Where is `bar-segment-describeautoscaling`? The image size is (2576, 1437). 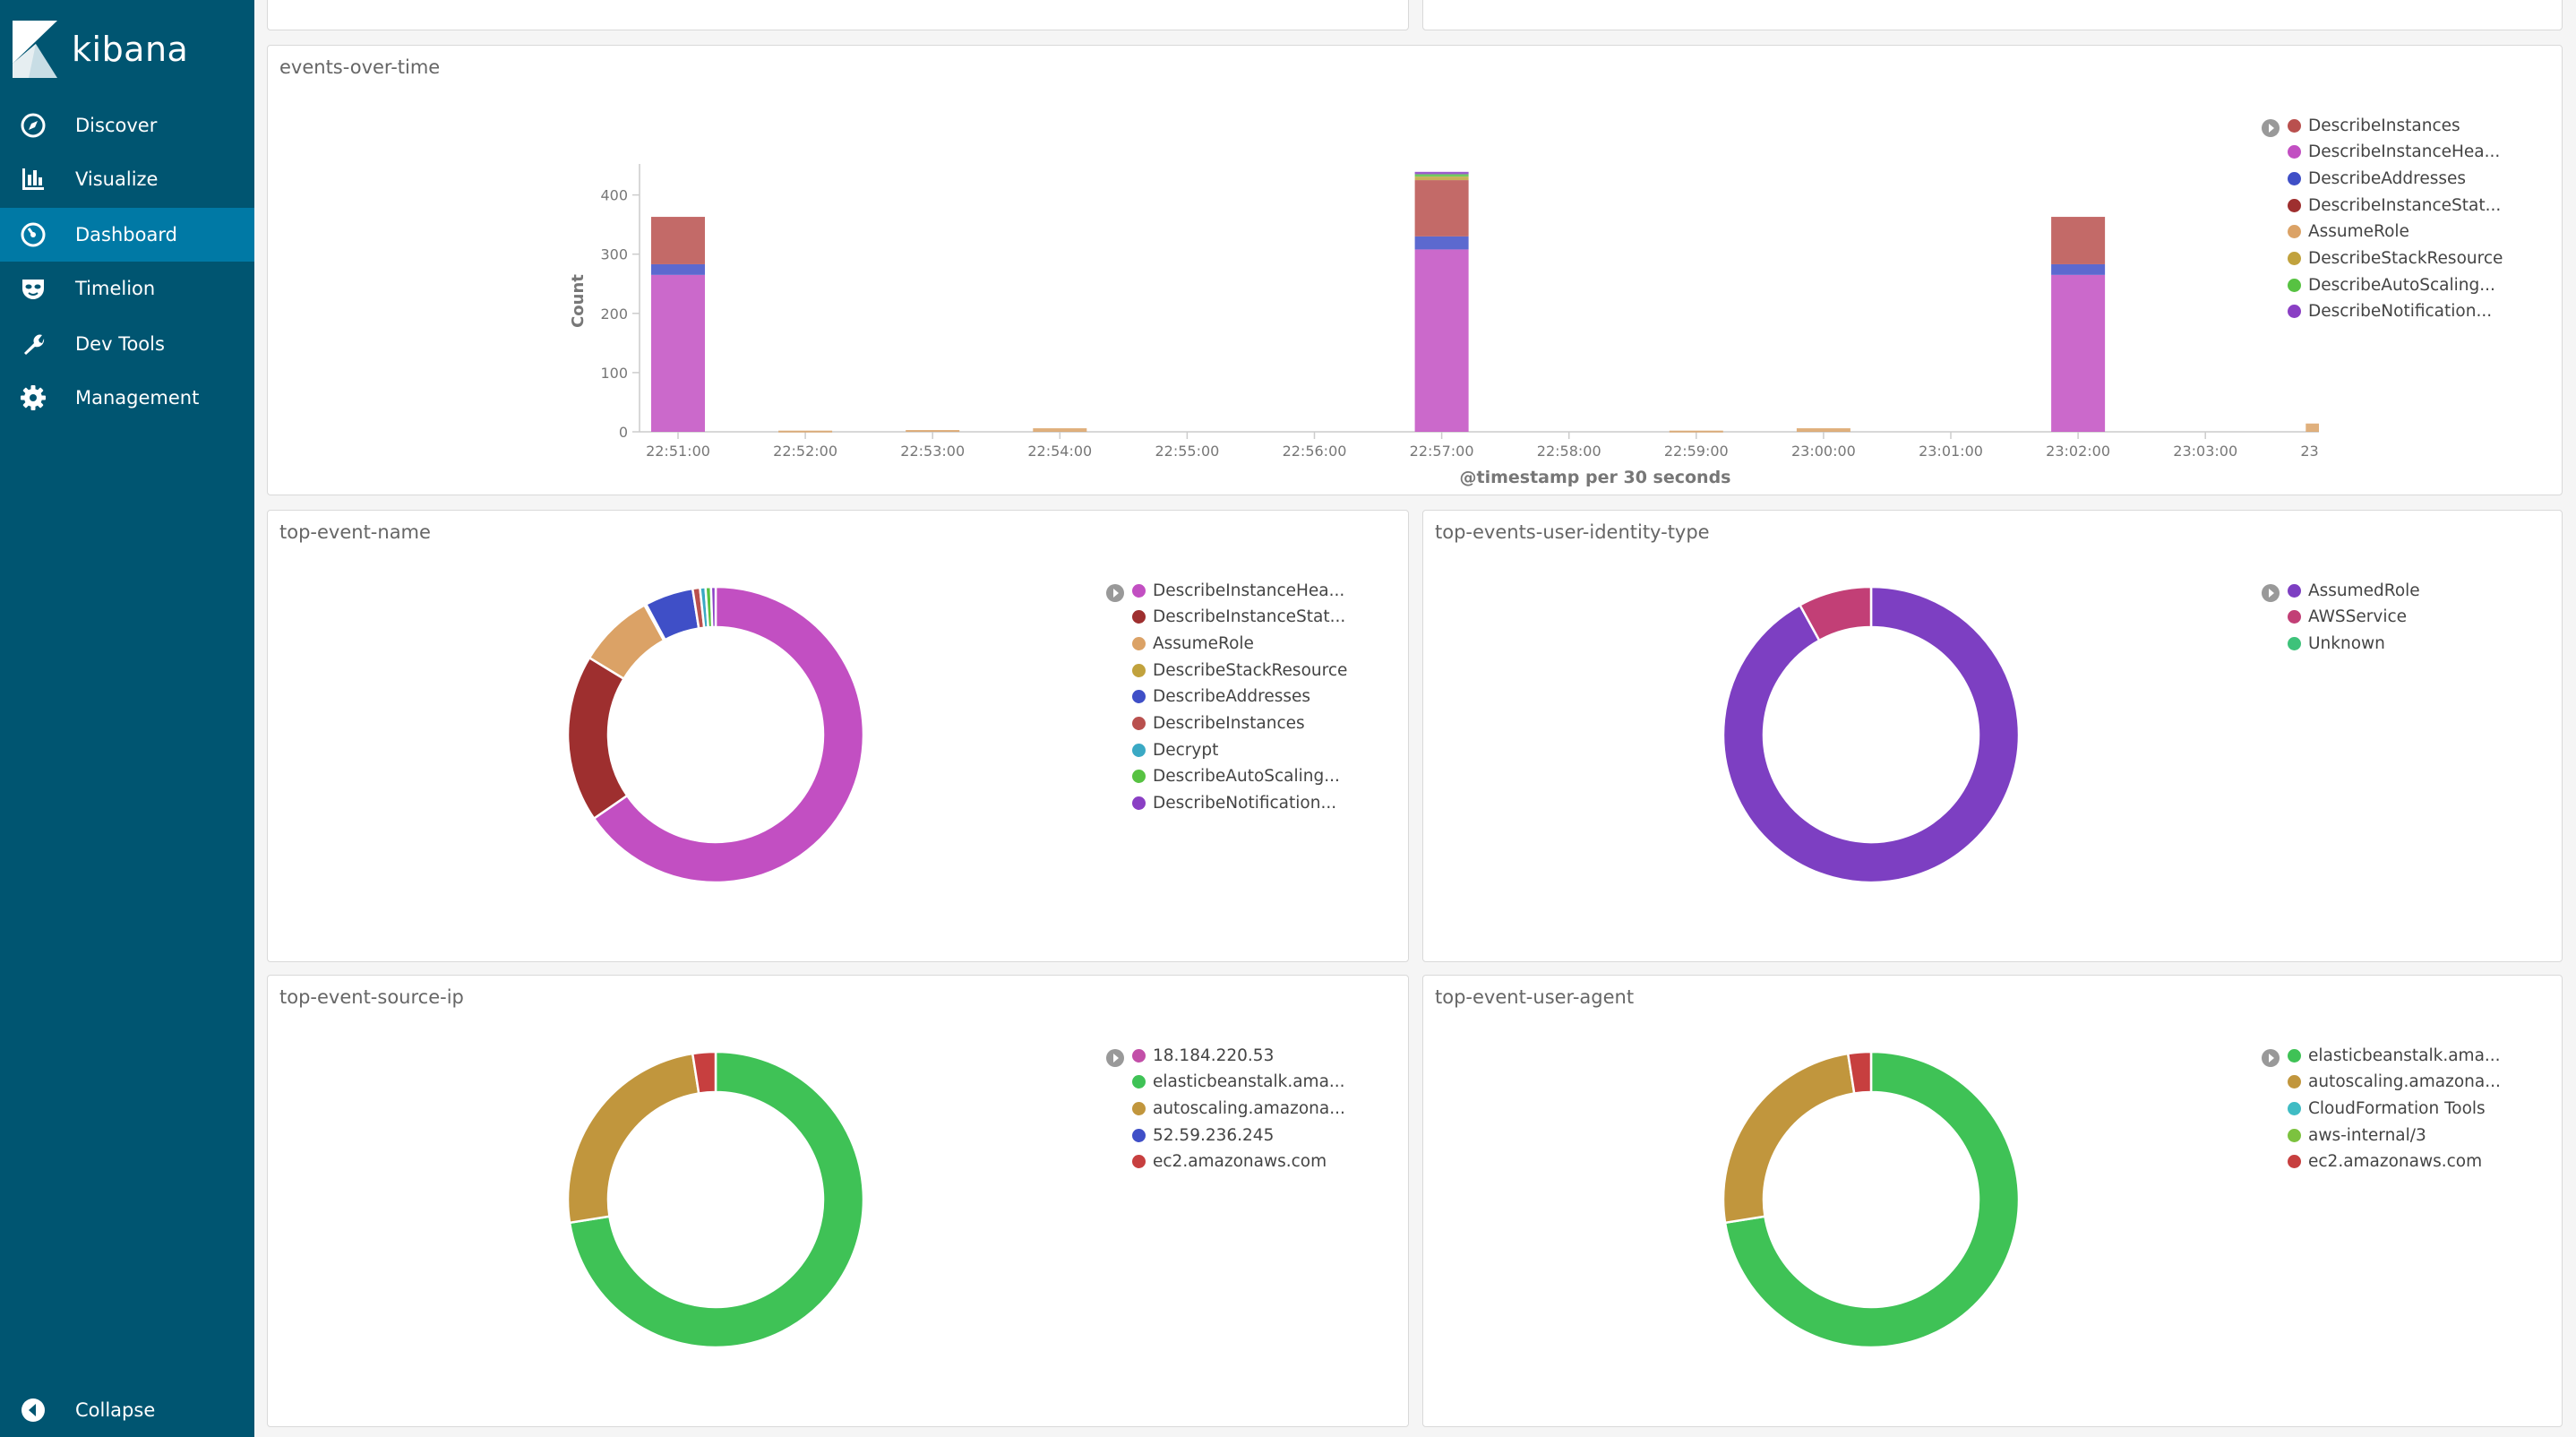
bar-segment-describeautoscaling is located at coordinates (1441, 176).